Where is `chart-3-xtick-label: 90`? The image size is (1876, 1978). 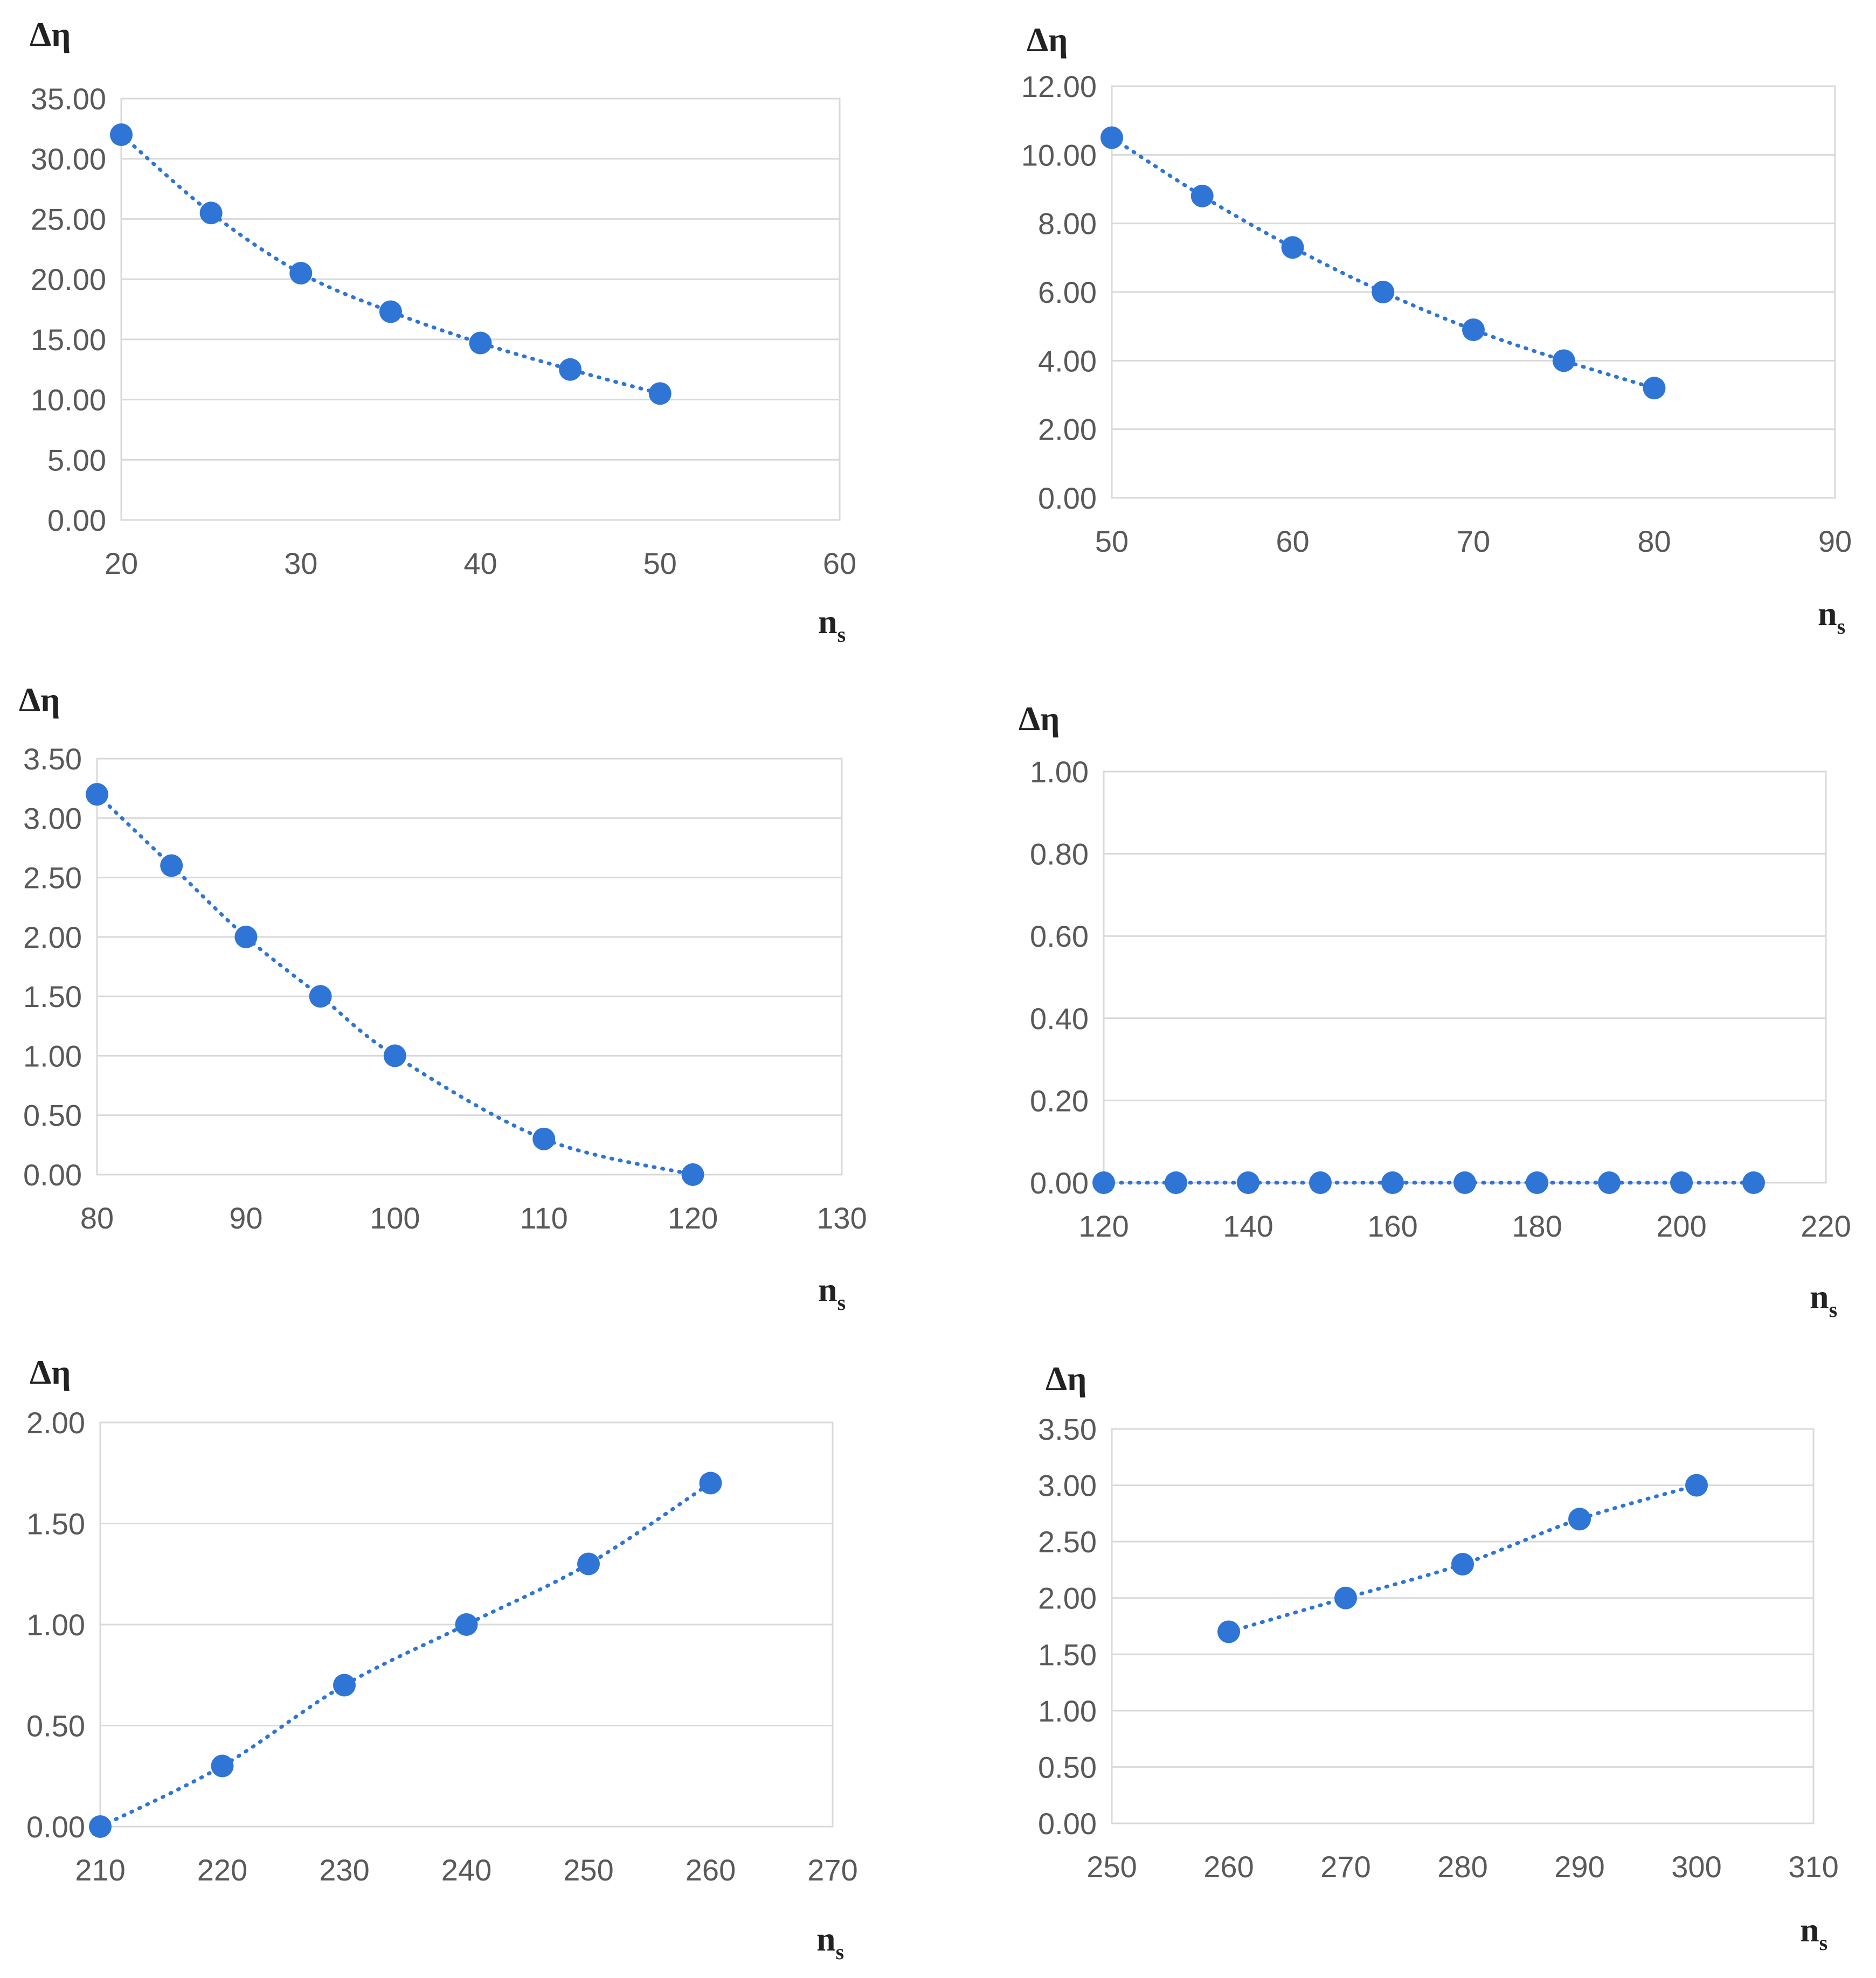 chart-3-xtick-label: 90 is located at coordinates (245, 1218).